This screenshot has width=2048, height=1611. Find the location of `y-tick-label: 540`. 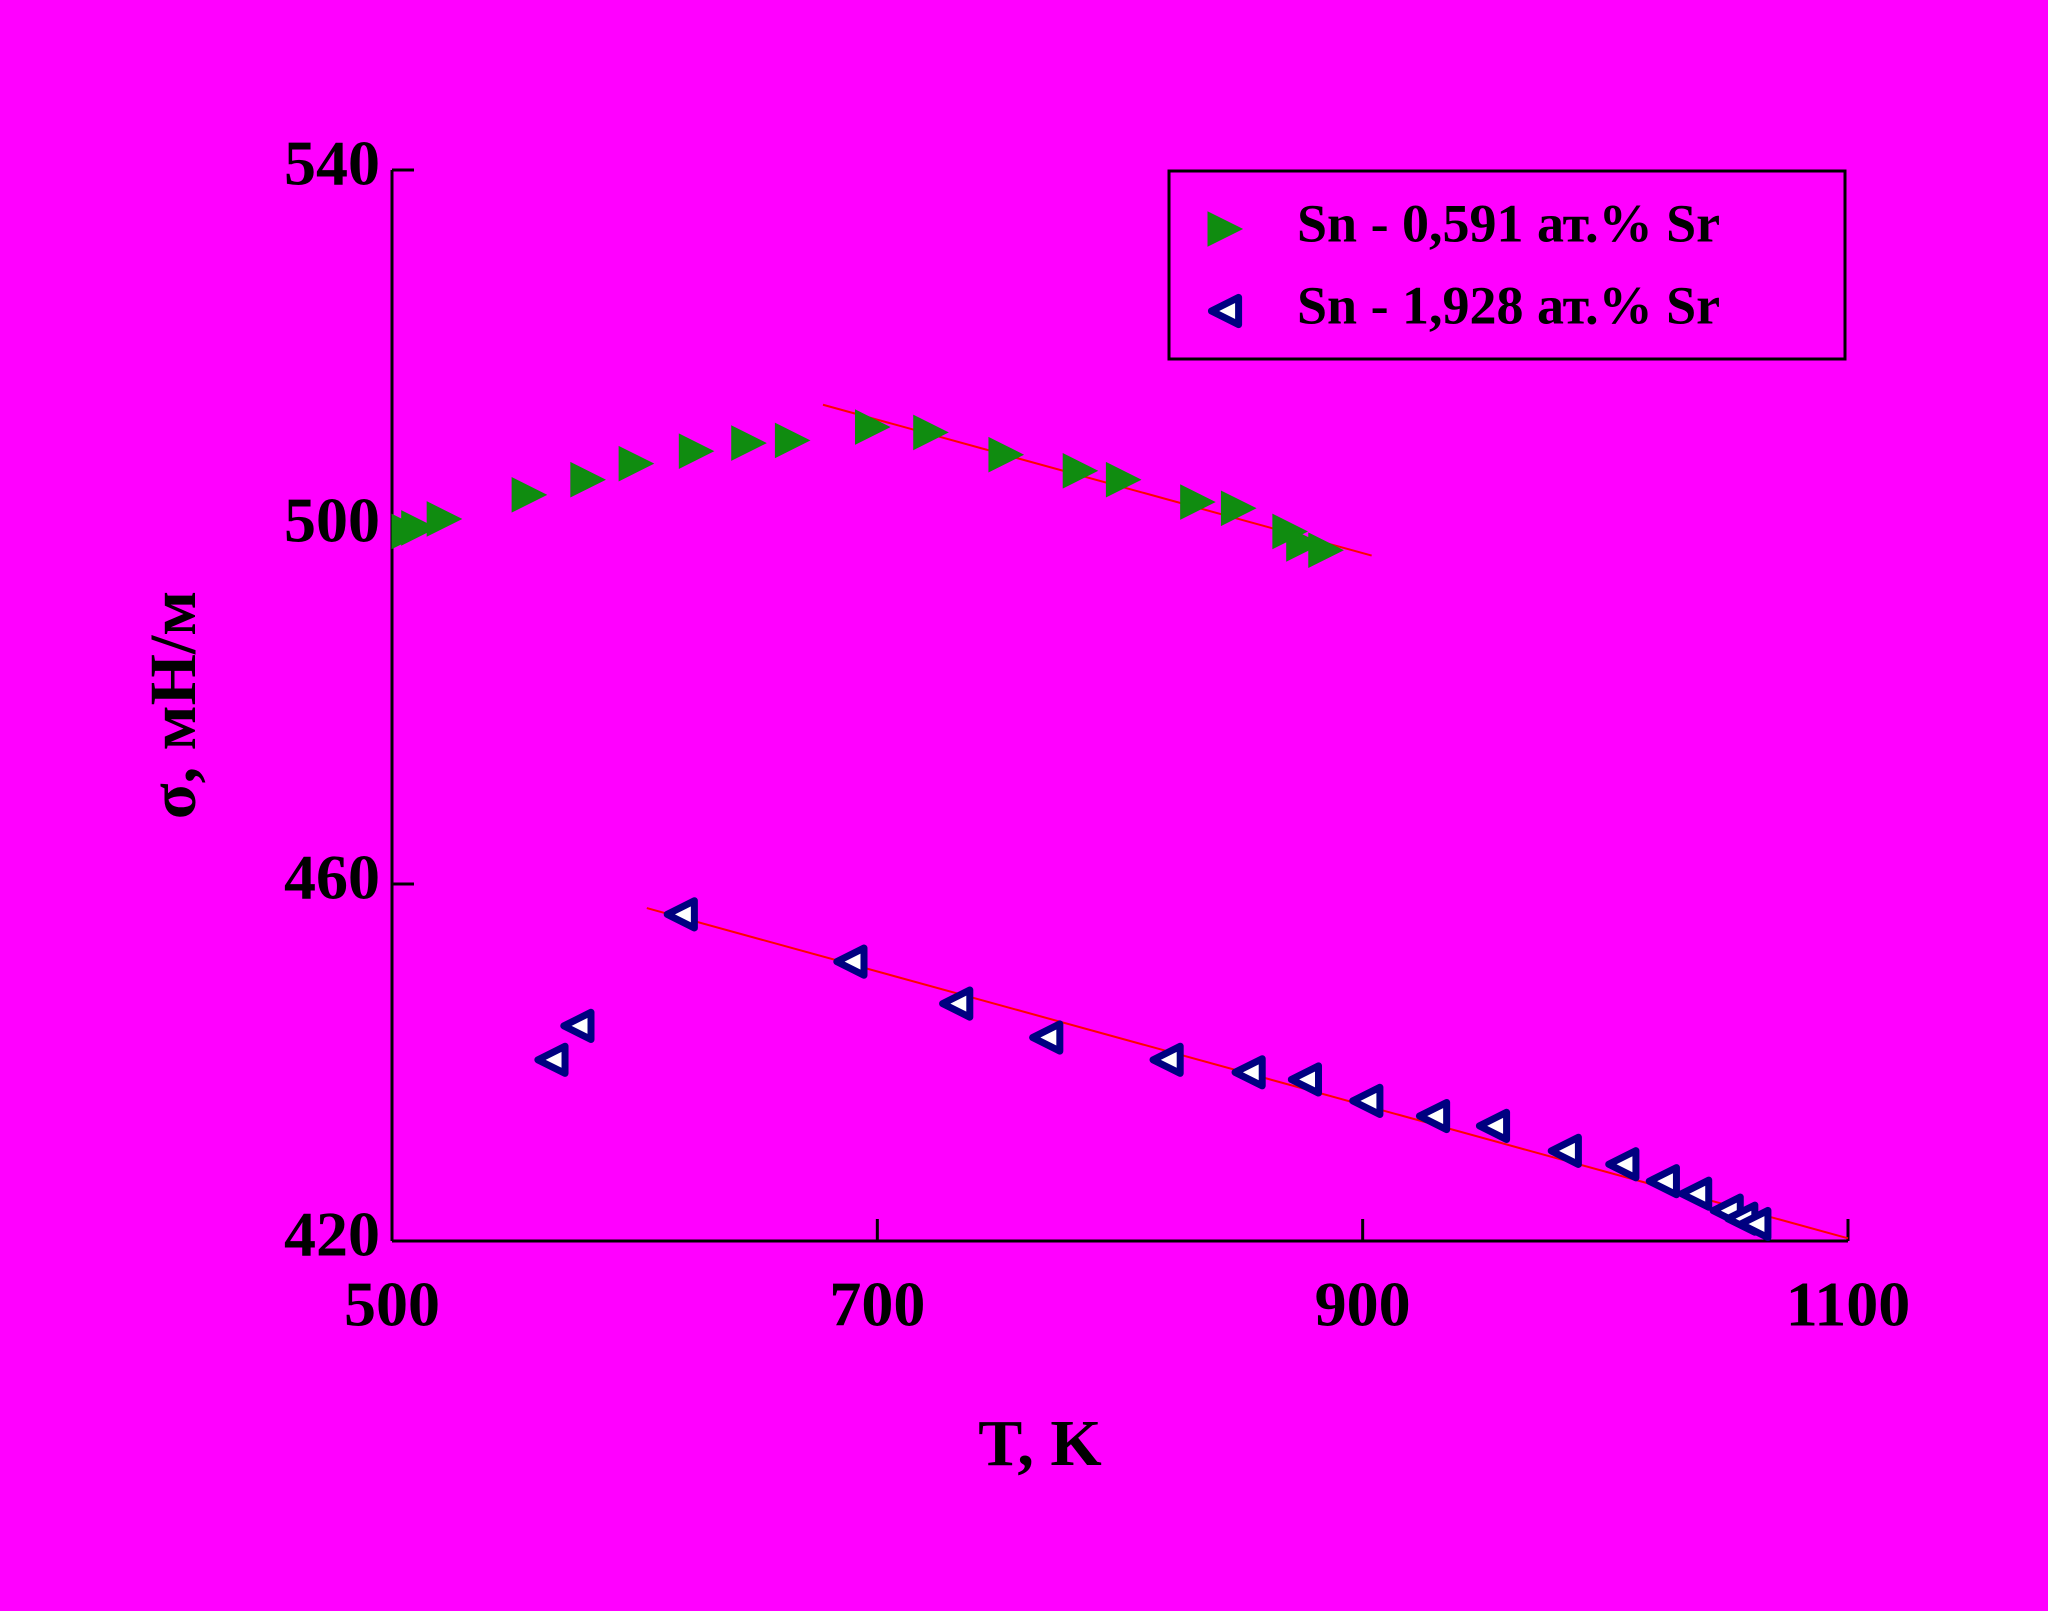

y-tick-label: 540 is located at coordinates (332, 163).